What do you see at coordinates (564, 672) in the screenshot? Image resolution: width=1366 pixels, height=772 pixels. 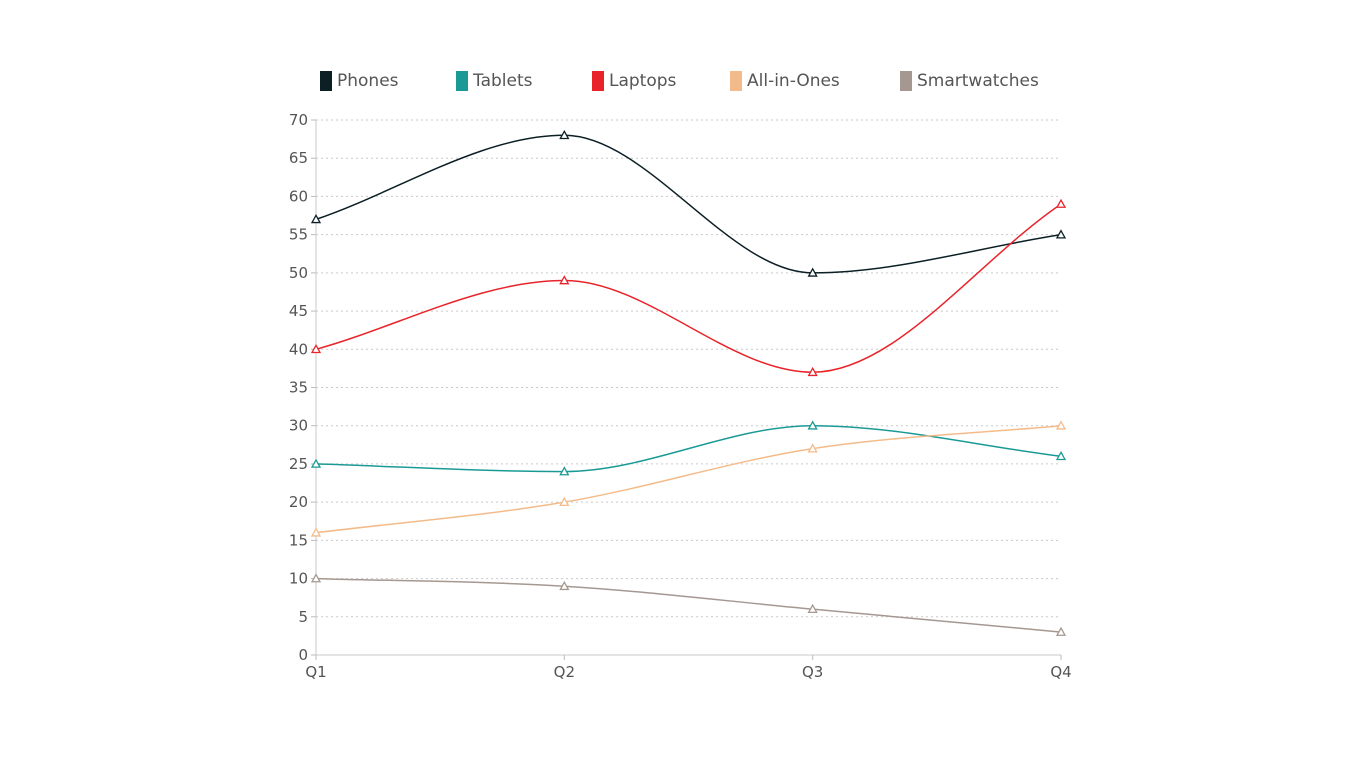 I see `x-tick-label: Q2` at bounding box center [564, 672].